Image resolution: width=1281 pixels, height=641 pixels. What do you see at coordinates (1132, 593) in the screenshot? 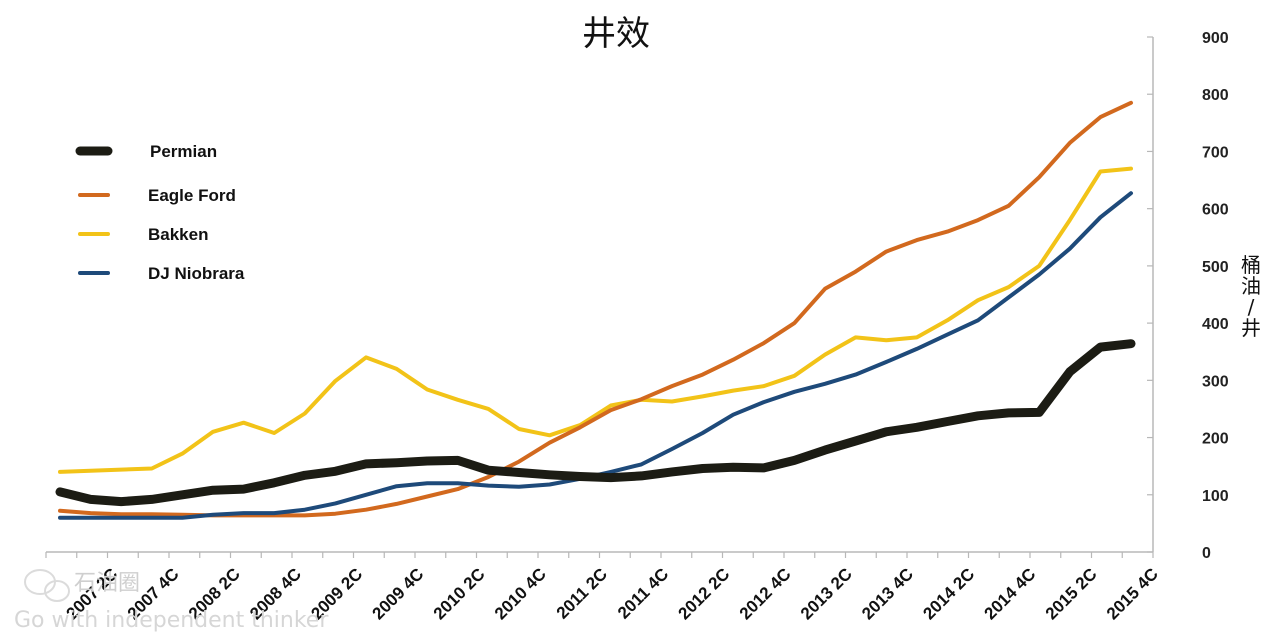
I see `x-tick-label: 2015 4C` at bounding box center [1132, 593].